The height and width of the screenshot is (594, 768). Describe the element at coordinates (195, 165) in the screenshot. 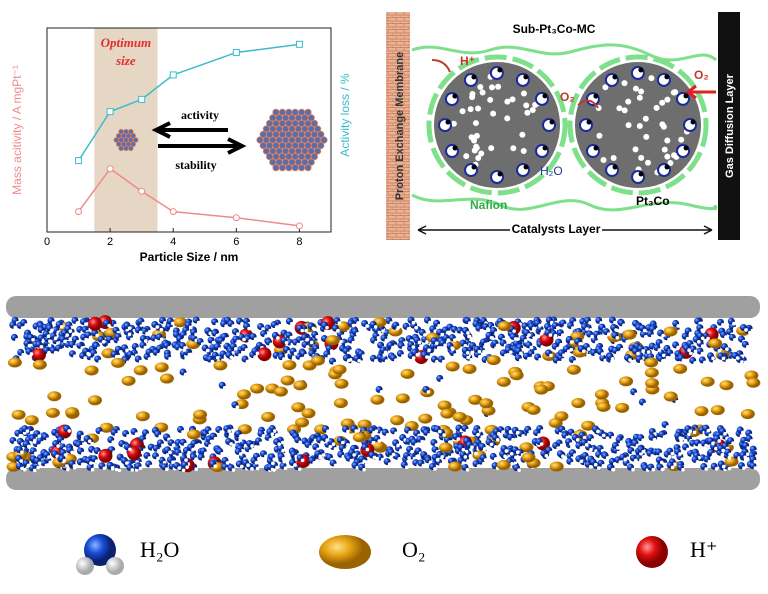

I see `annotation: stability` at that location.